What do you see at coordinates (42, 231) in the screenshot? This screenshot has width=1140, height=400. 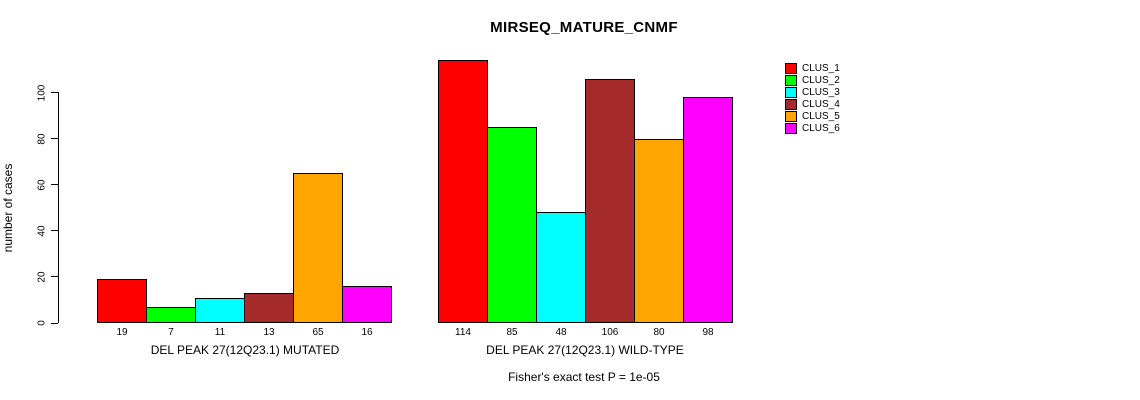 I see `y-axis-tick-label: 40` at bounding box center [42, 231].